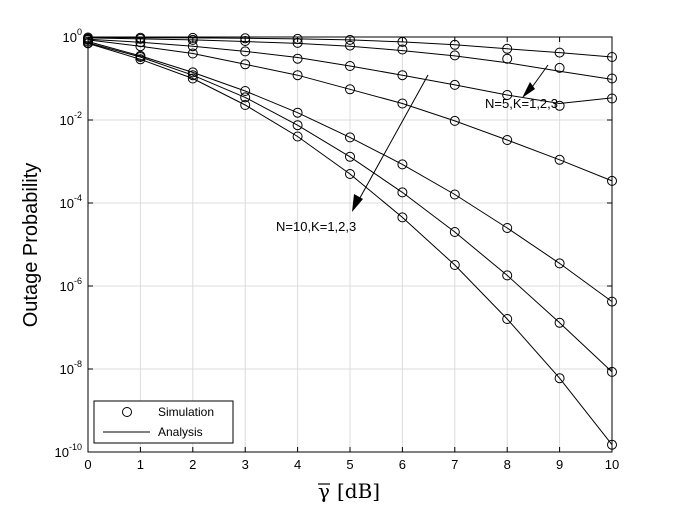 This screenshot has height=508, width=677. I want to click on y-tick-label--8: 10⁻⁸, so click(71, 368).